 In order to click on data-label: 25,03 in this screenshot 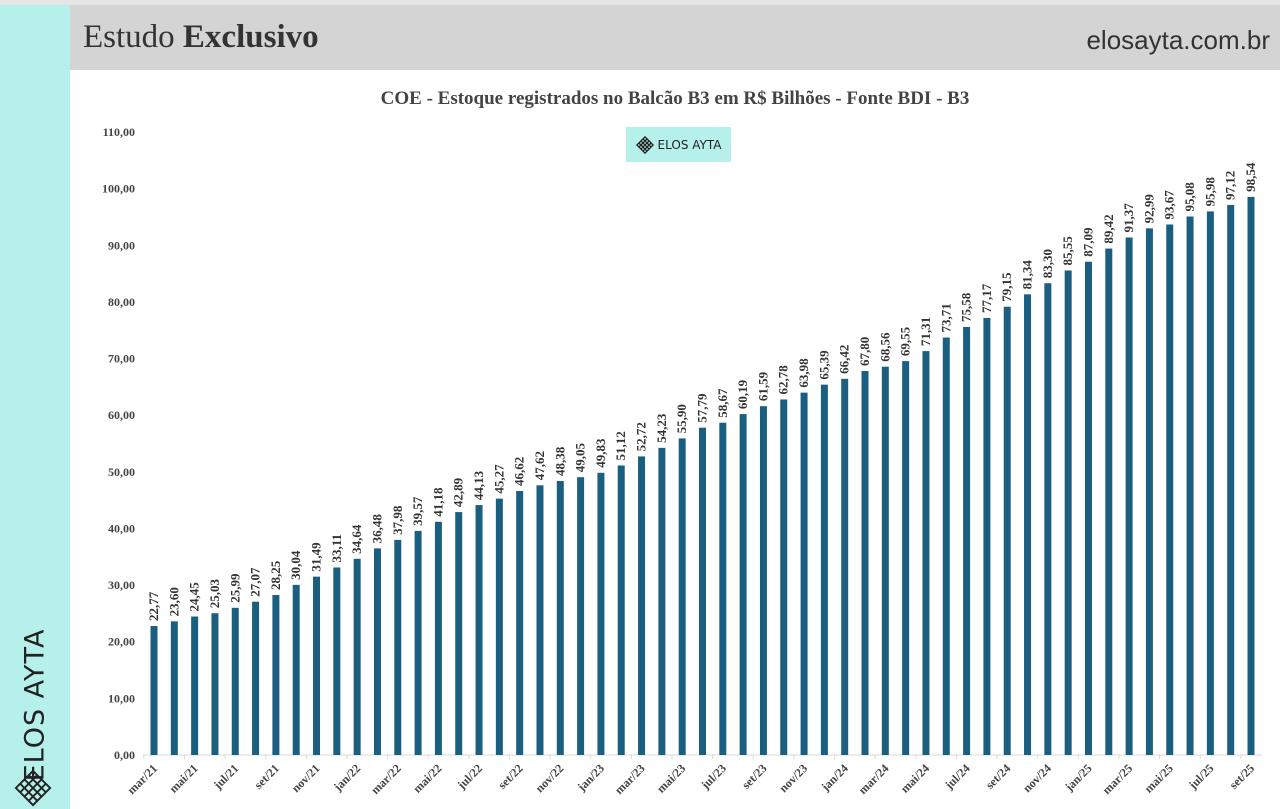, I will do `click(214, 593)`.